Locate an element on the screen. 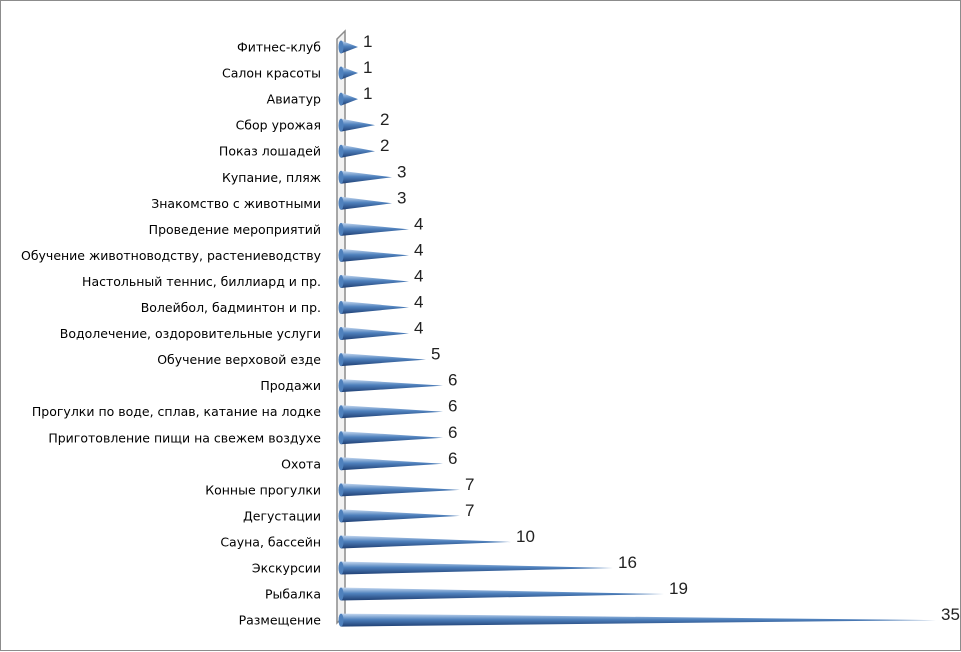  category-label: Сауна, бассейн is located at coordinates (270, 541).